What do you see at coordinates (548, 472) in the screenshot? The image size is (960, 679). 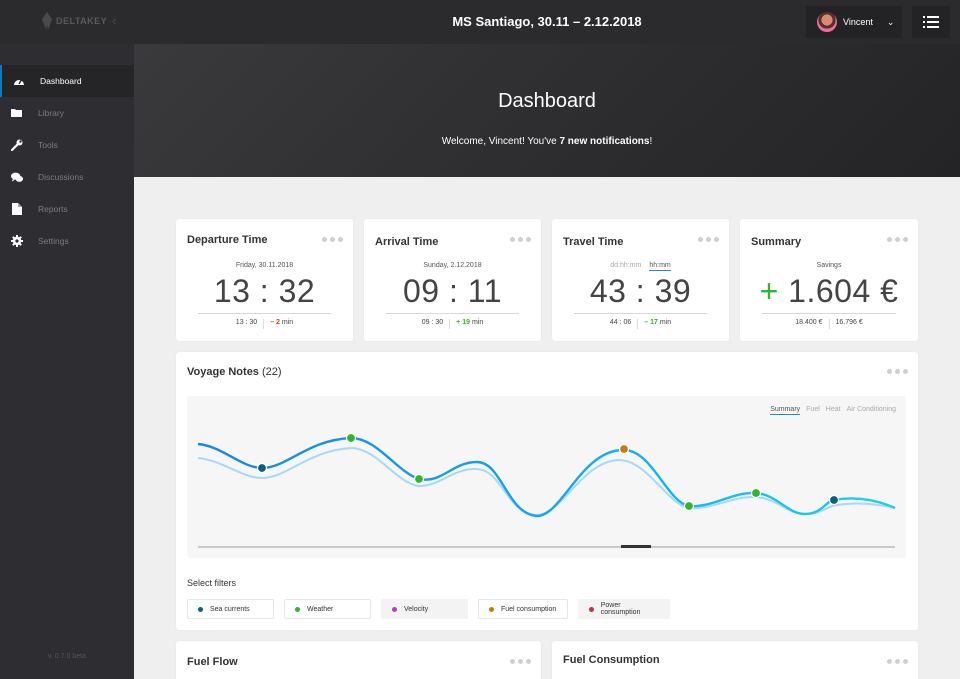 I see `chart-markers` at bounding box center [548, 472].